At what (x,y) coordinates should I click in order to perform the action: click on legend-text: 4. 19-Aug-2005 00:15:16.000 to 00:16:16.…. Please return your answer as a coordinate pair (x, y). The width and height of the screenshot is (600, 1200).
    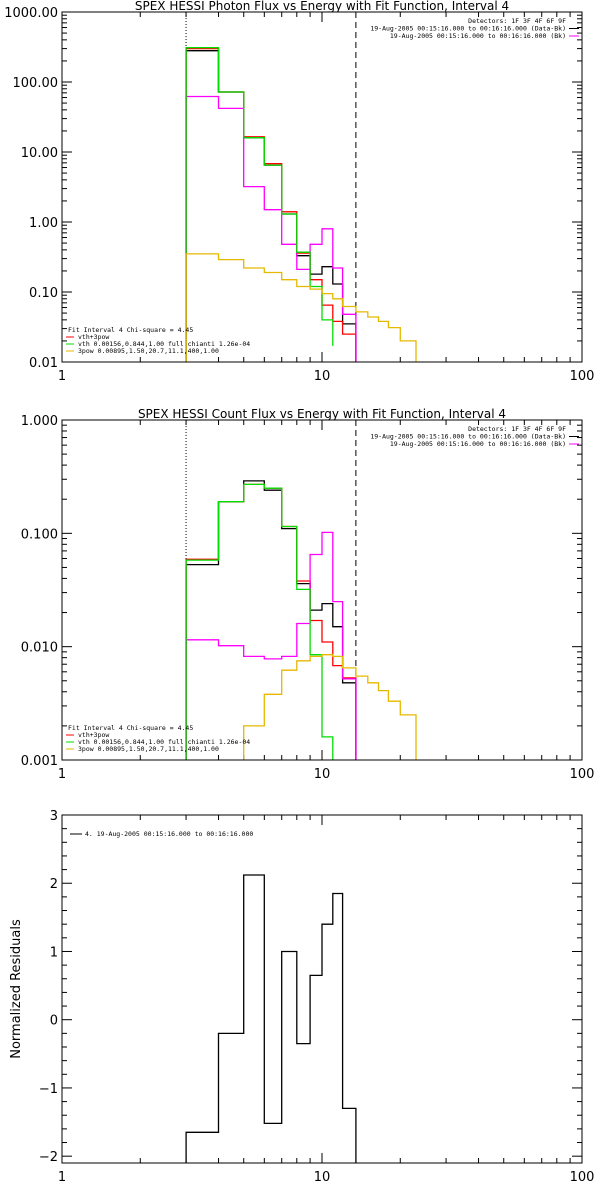
    Looking at the image, I should click on (169, 834).